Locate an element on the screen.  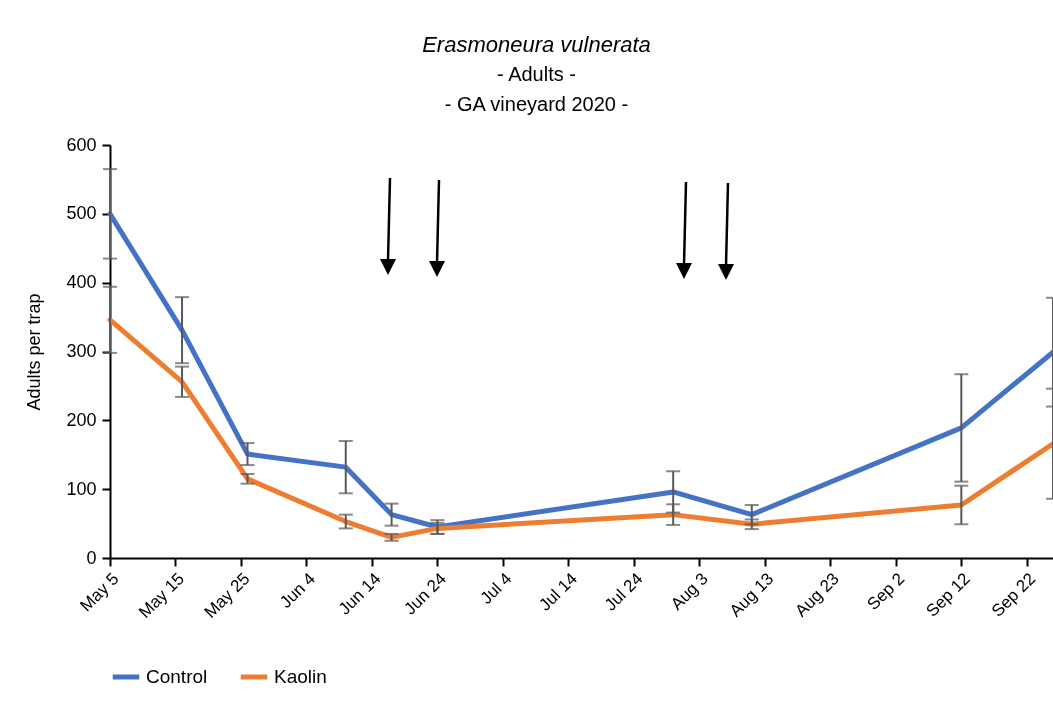
x-tick-label: Aug 3 is located at coordinates (689, 591).